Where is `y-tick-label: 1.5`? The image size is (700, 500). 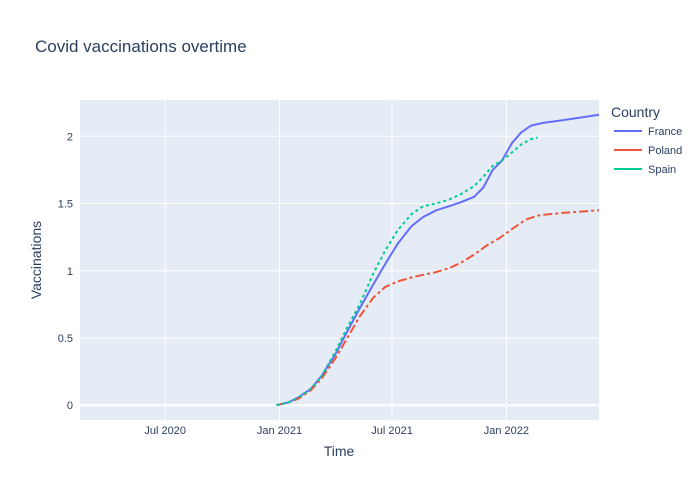
y-tick-label: 1.5 is located at coordinates (65, 205).